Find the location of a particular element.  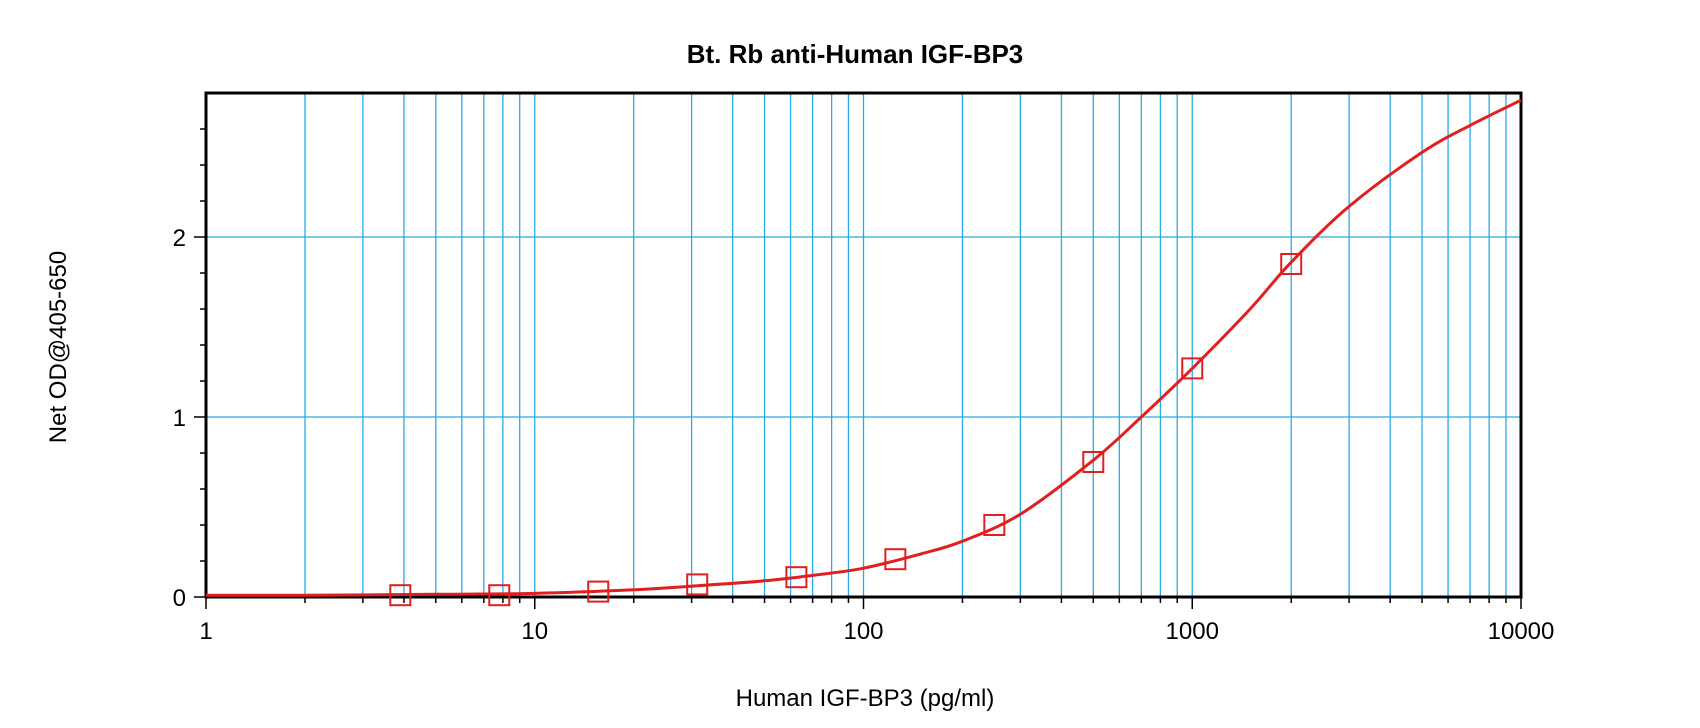

y-tick-label: 1 is located at coordinates (179, 418).